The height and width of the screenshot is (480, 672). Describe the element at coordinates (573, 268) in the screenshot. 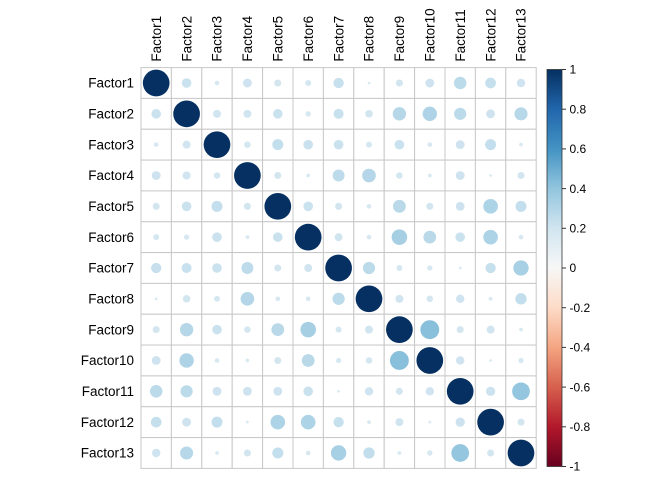

I see `legend-tick-label: 0` at that location.